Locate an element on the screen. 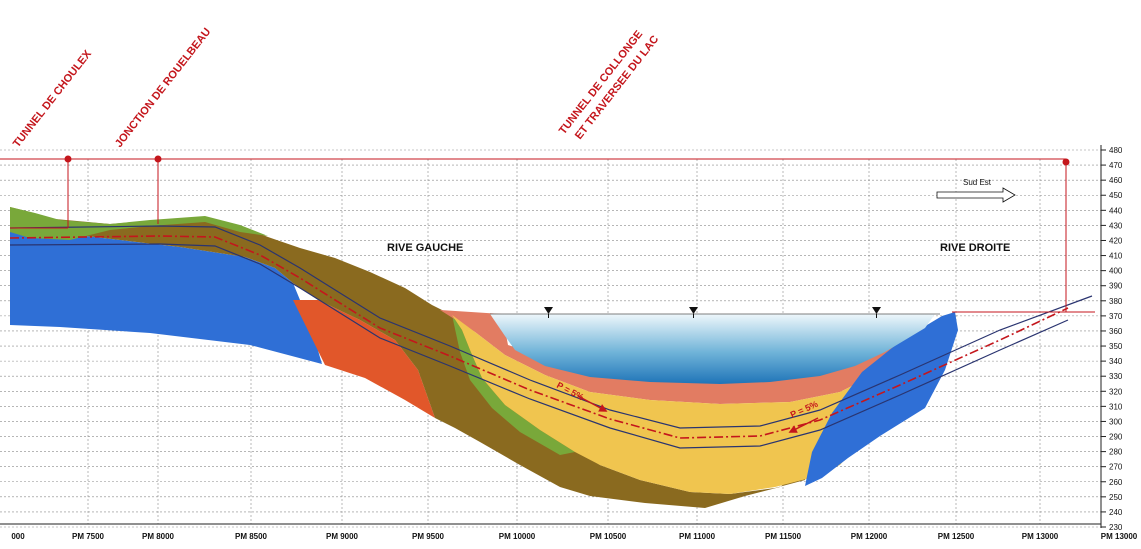  clay-layer is located at coordinates (680, 357).